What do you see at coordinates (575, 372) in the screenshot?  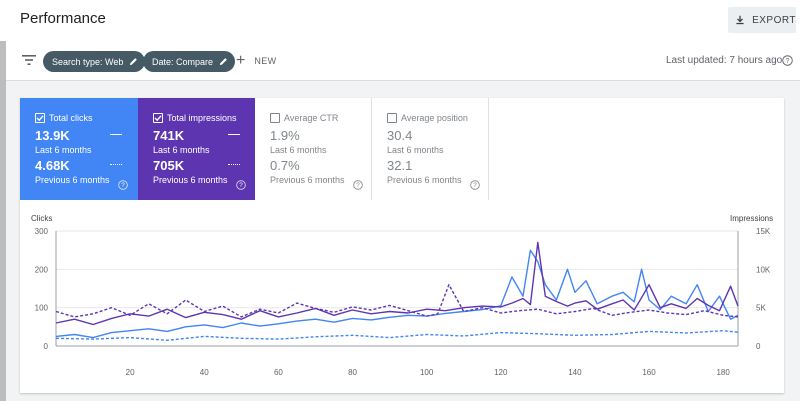 I see `x-tick-label: 140` at bounding box center [575, 372].